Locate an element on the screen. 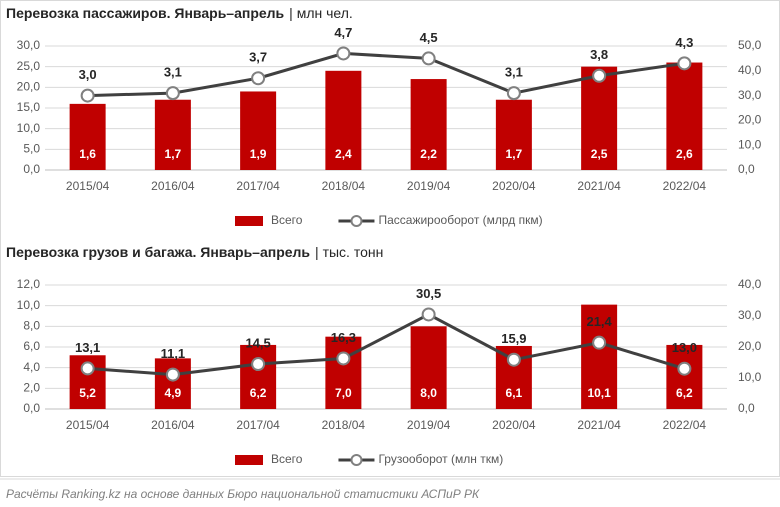  y-tick-label: 2,0 is located at coordinates (31, 388).